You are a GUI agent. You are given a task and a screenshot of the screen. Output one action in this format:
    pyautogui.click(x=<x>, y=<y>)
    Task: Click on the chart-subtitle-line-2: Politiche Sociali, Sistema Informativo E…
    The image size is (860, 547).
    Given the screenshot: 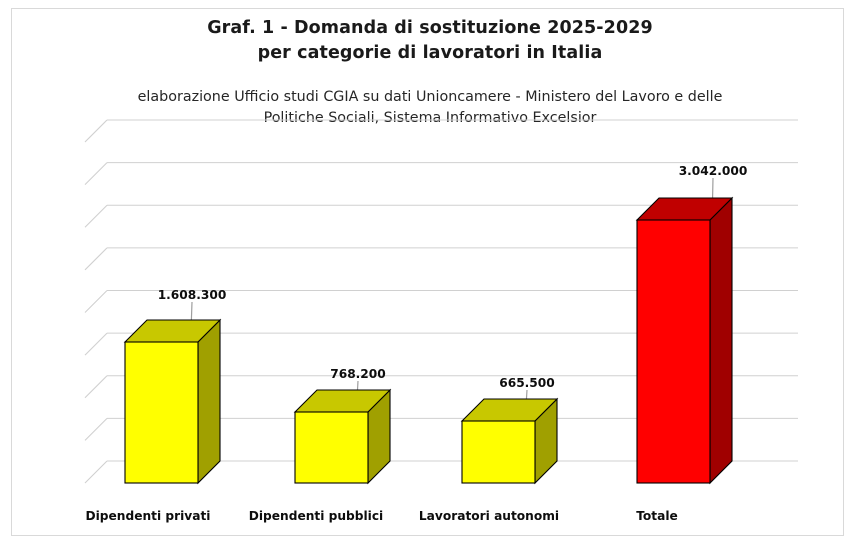 What is the action you would take?
    pyautogui.click(x=430, y=118)
    